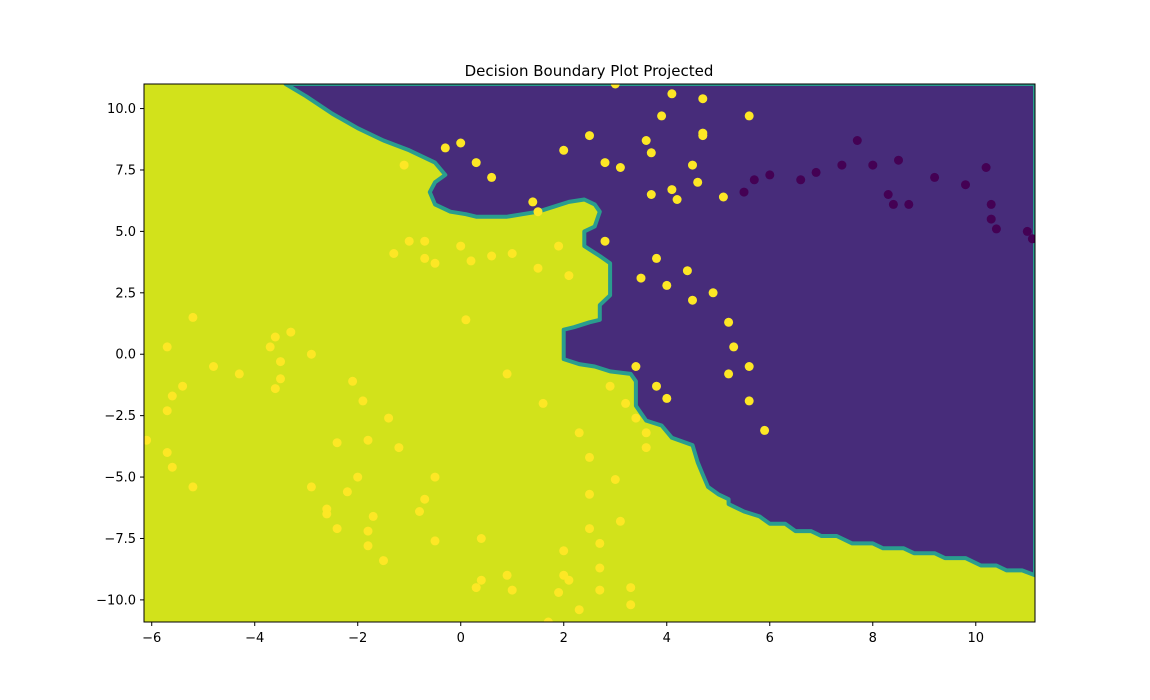 This screenshot has width=1150, height=700. I want to click on y-tick-label: 2.5, so click(125, 293).